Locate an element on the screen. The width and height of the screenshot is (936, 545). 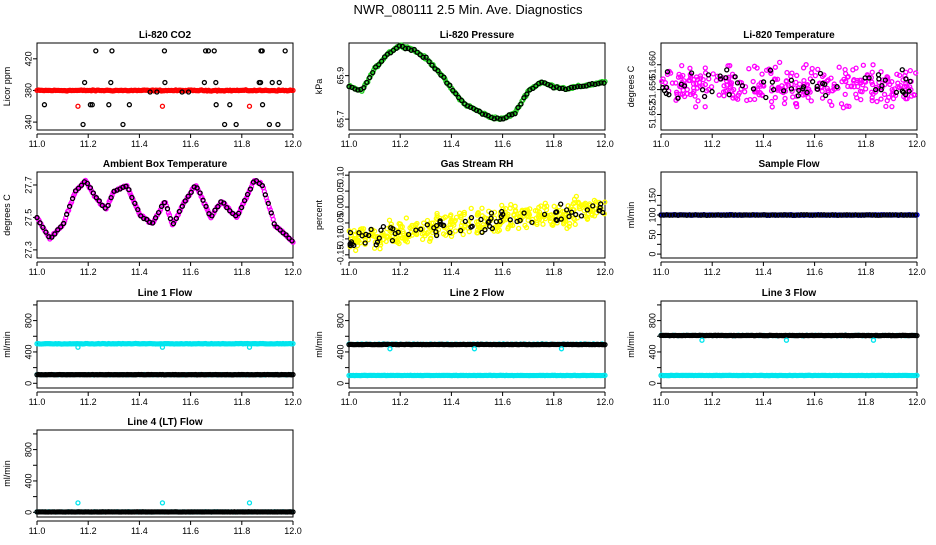
plot-frame is located at coordinates (165, 215).